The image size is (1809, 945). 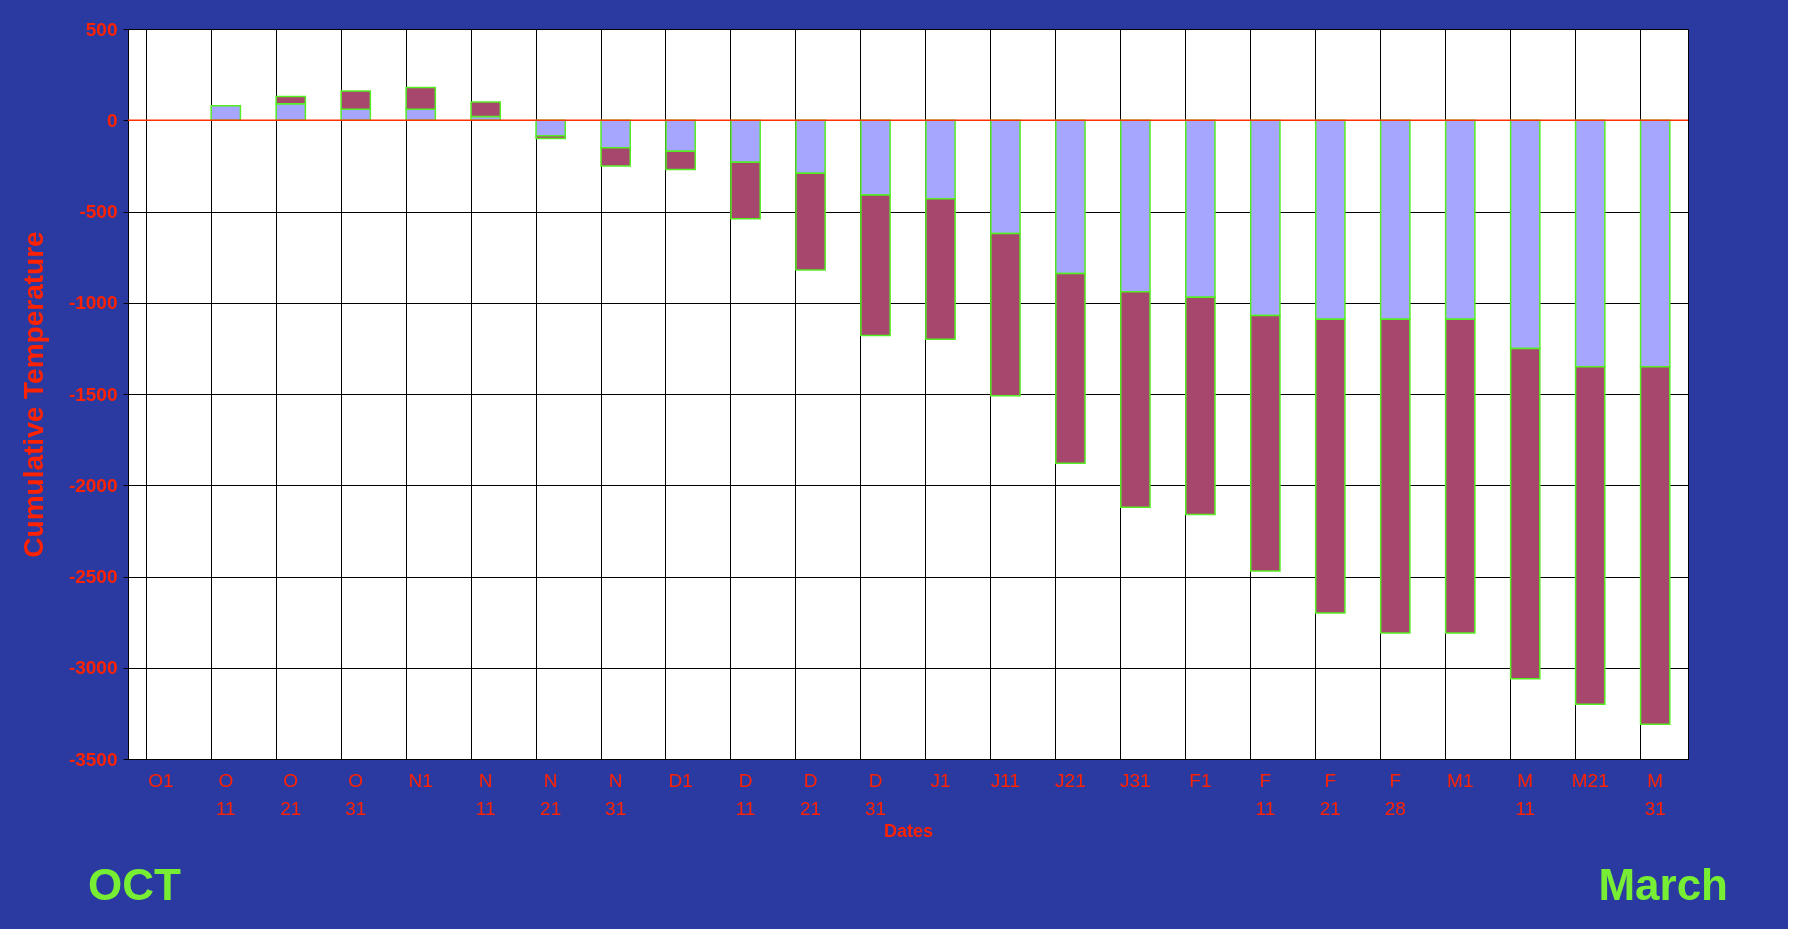 I want to click on x-tick-label: M21, so click(x=1590, y=780).